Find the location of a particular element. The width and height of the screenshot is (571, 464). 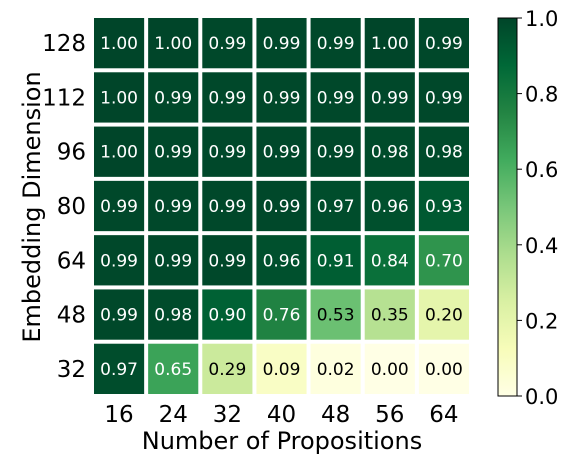

y-tick-label: 64 is located at coordinates (71, 261).